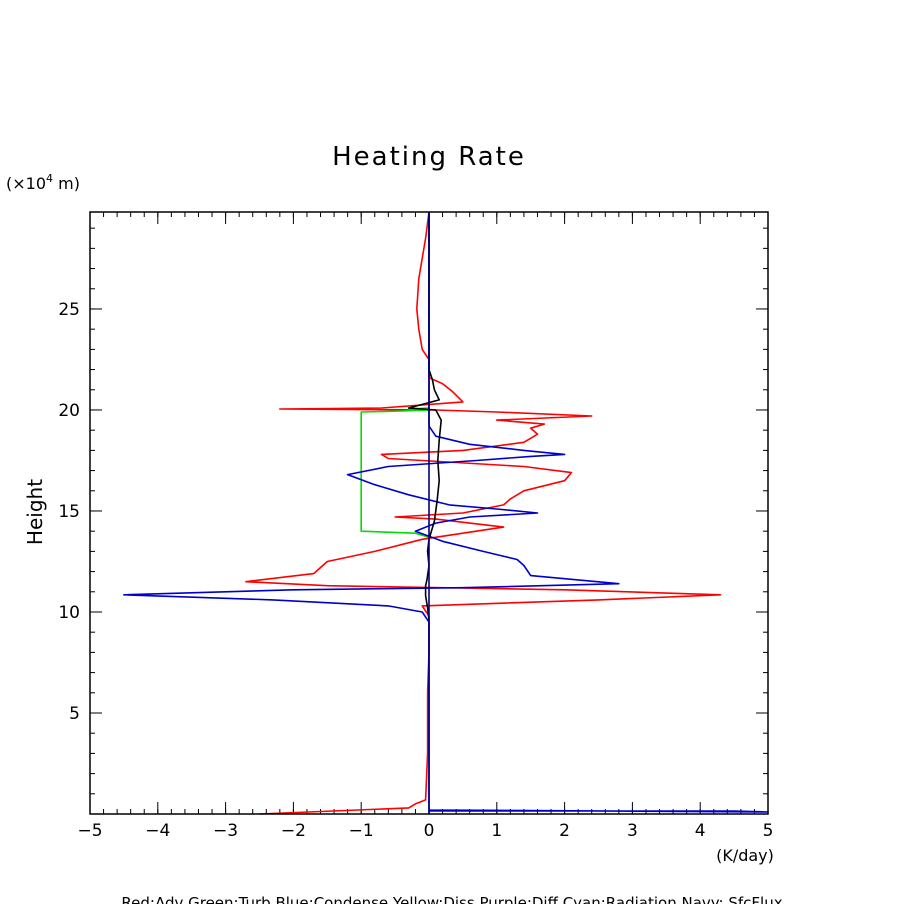 Image resolution: width=904 pixels, height=904 pixels. Describe the element at coordinates (293, 831) in the screenshot. I see `x-tick-label: −2` at that location.